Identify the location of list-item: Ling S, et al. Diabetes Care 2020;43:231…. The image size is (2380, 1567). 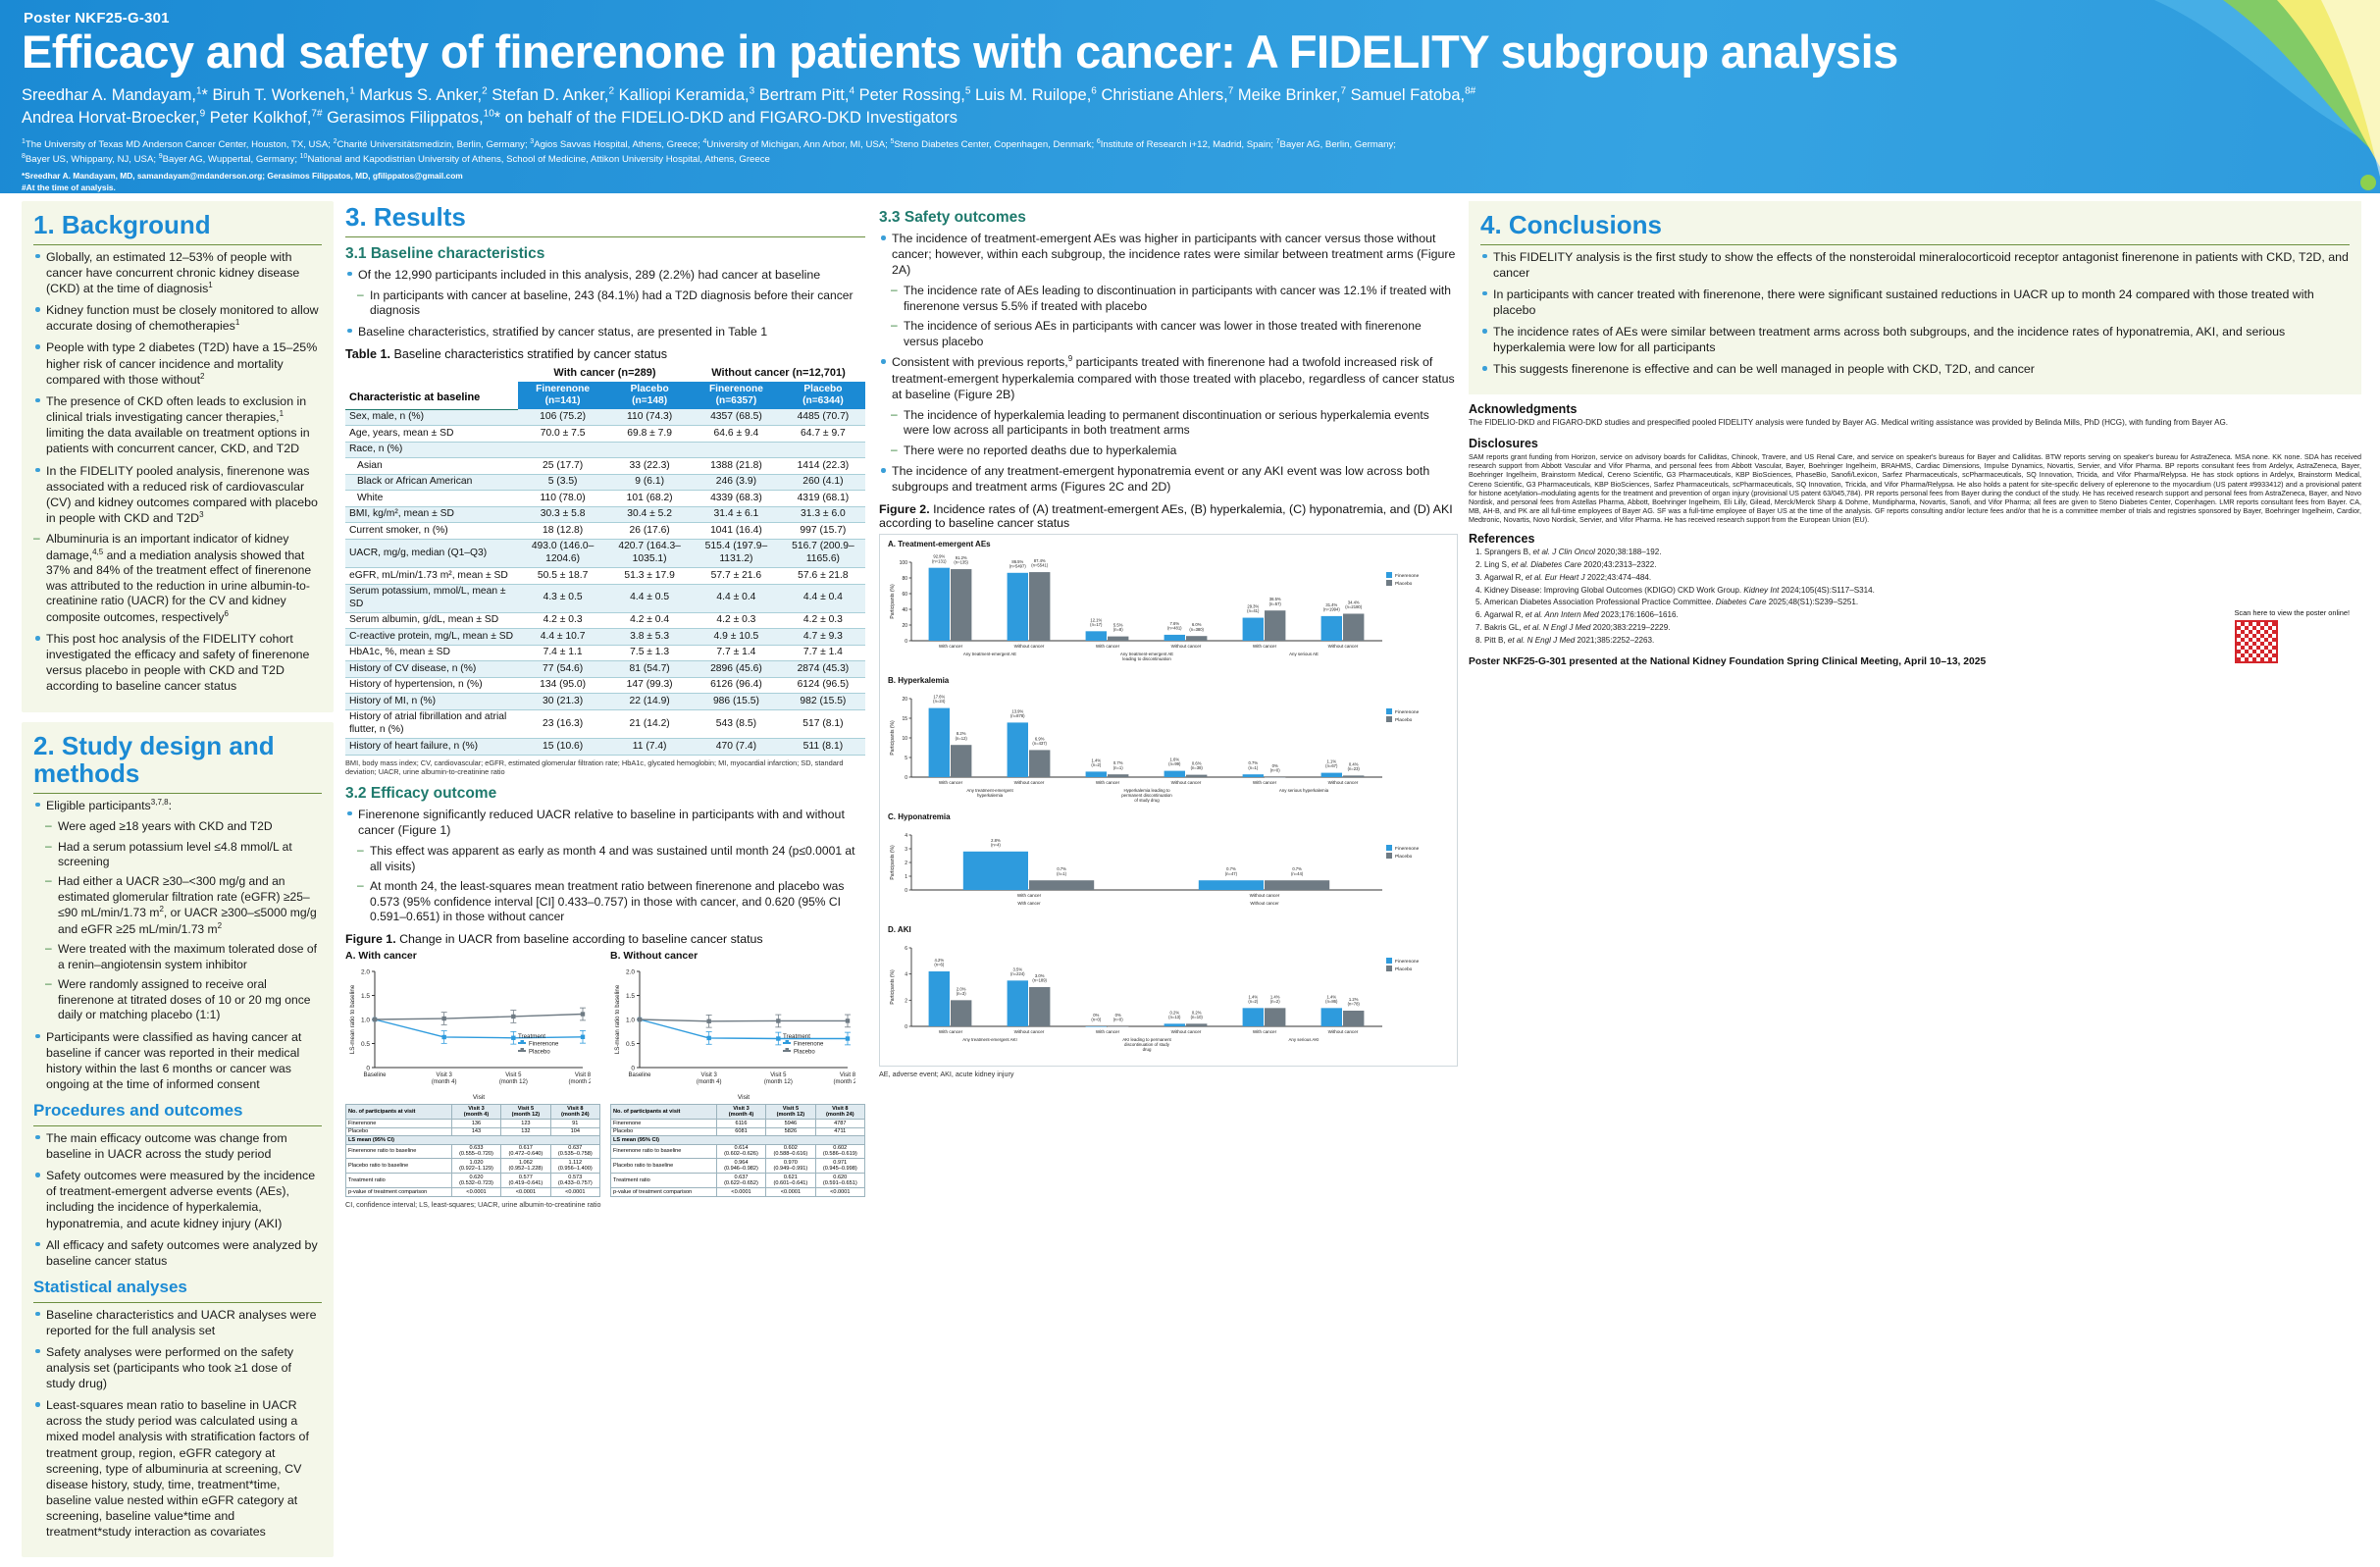
(1922, 565).